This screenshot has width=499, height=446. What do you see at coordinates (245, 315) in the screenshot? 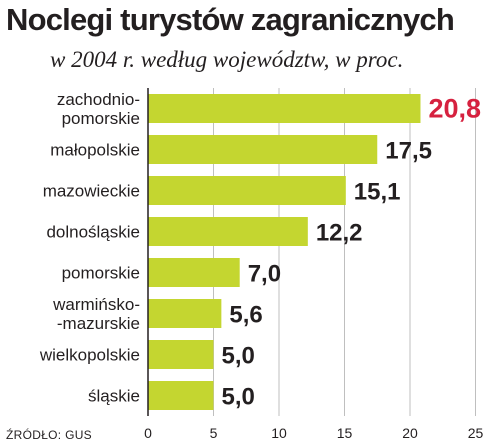
I see `value-label: 5,6` at bounding box center [245, 315].